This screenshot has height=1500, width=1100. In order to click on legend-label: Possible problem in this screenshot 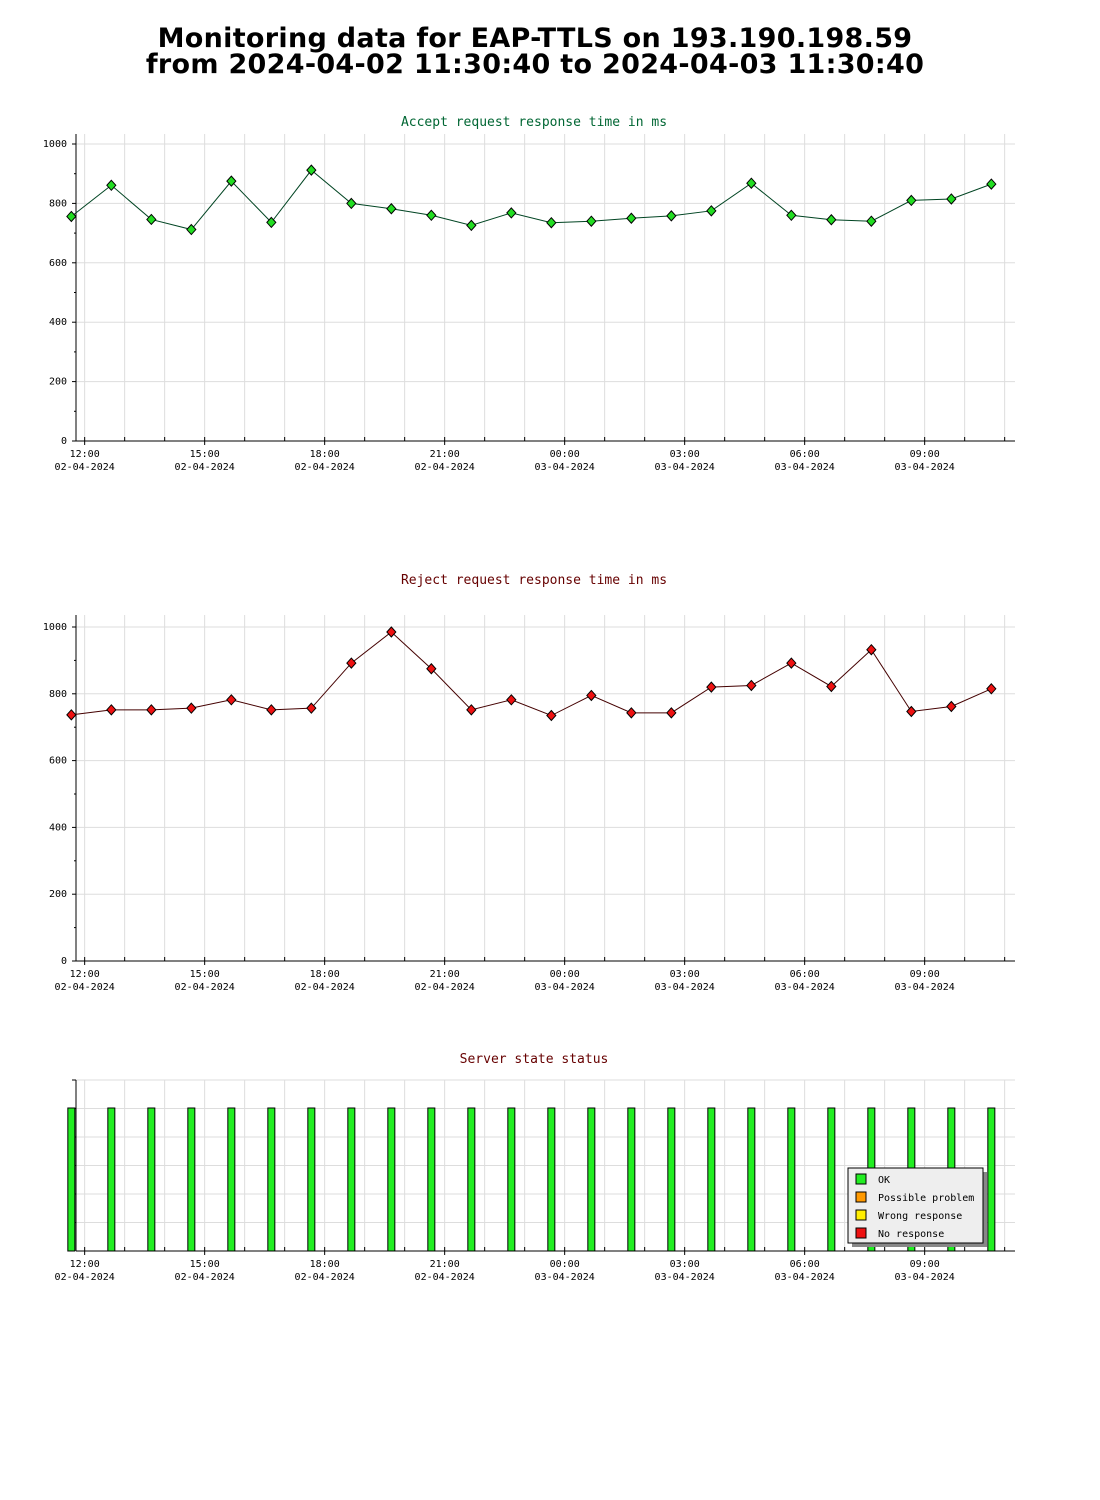, I will do `click(926, 1198)`.